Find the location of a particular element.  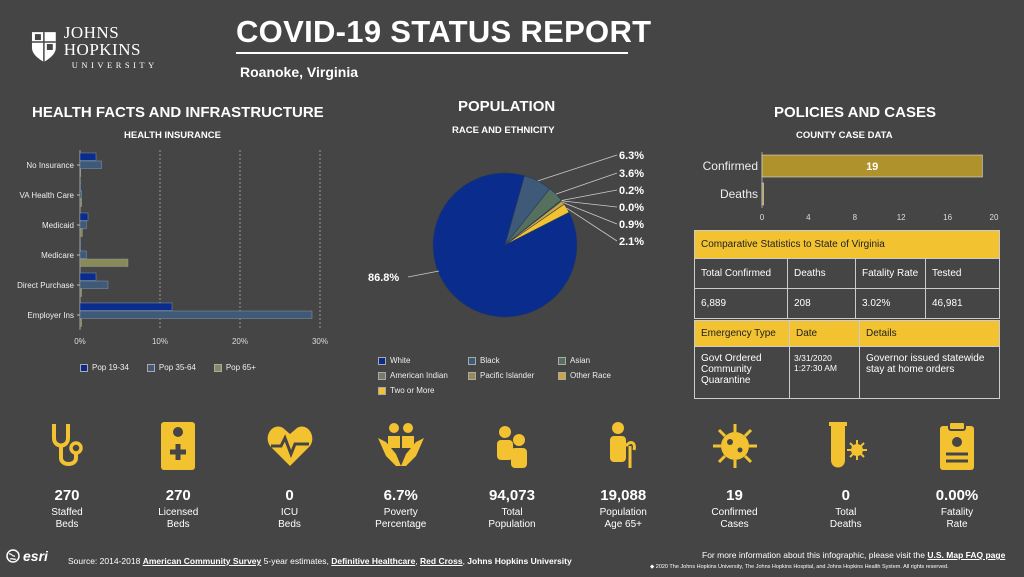

x-tick-label: 20% is located at coordinates (240, 341).